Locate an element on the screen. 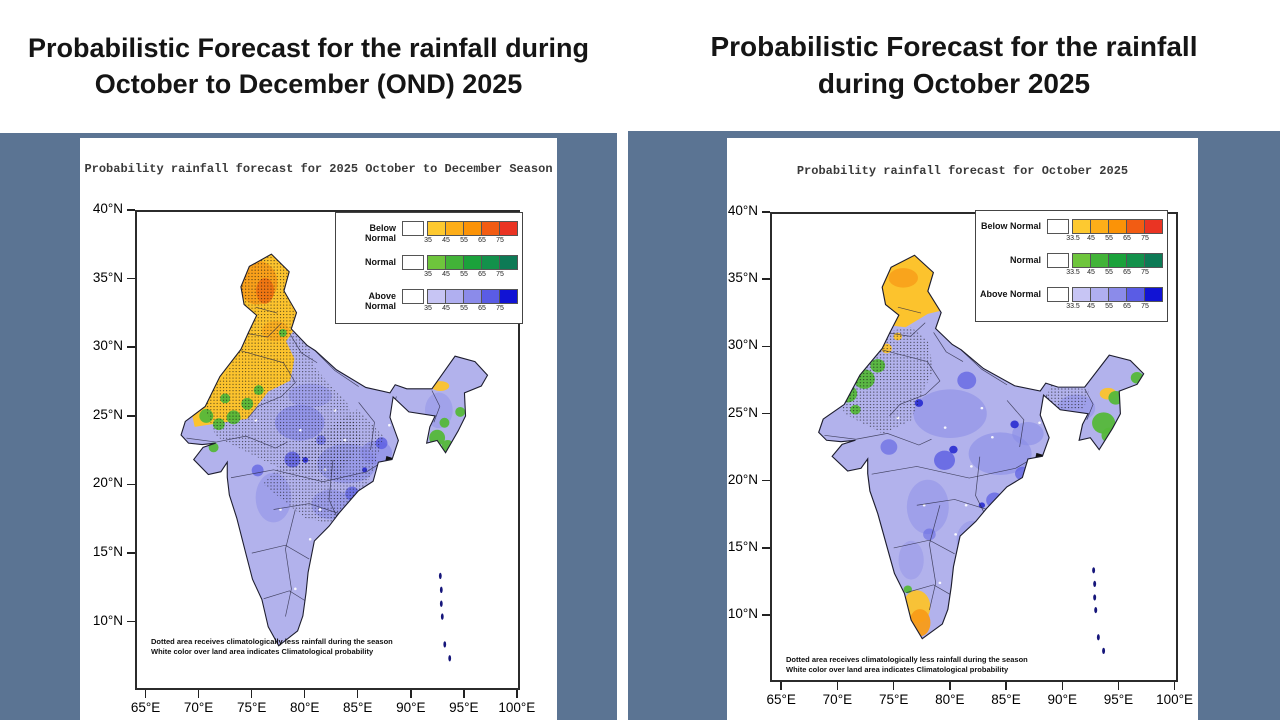 This screenshot has height=720, width=1280. legend-row-above-normal: Above Normal 33.5 45 55 65 75 is located at coordinates (1071, 299).